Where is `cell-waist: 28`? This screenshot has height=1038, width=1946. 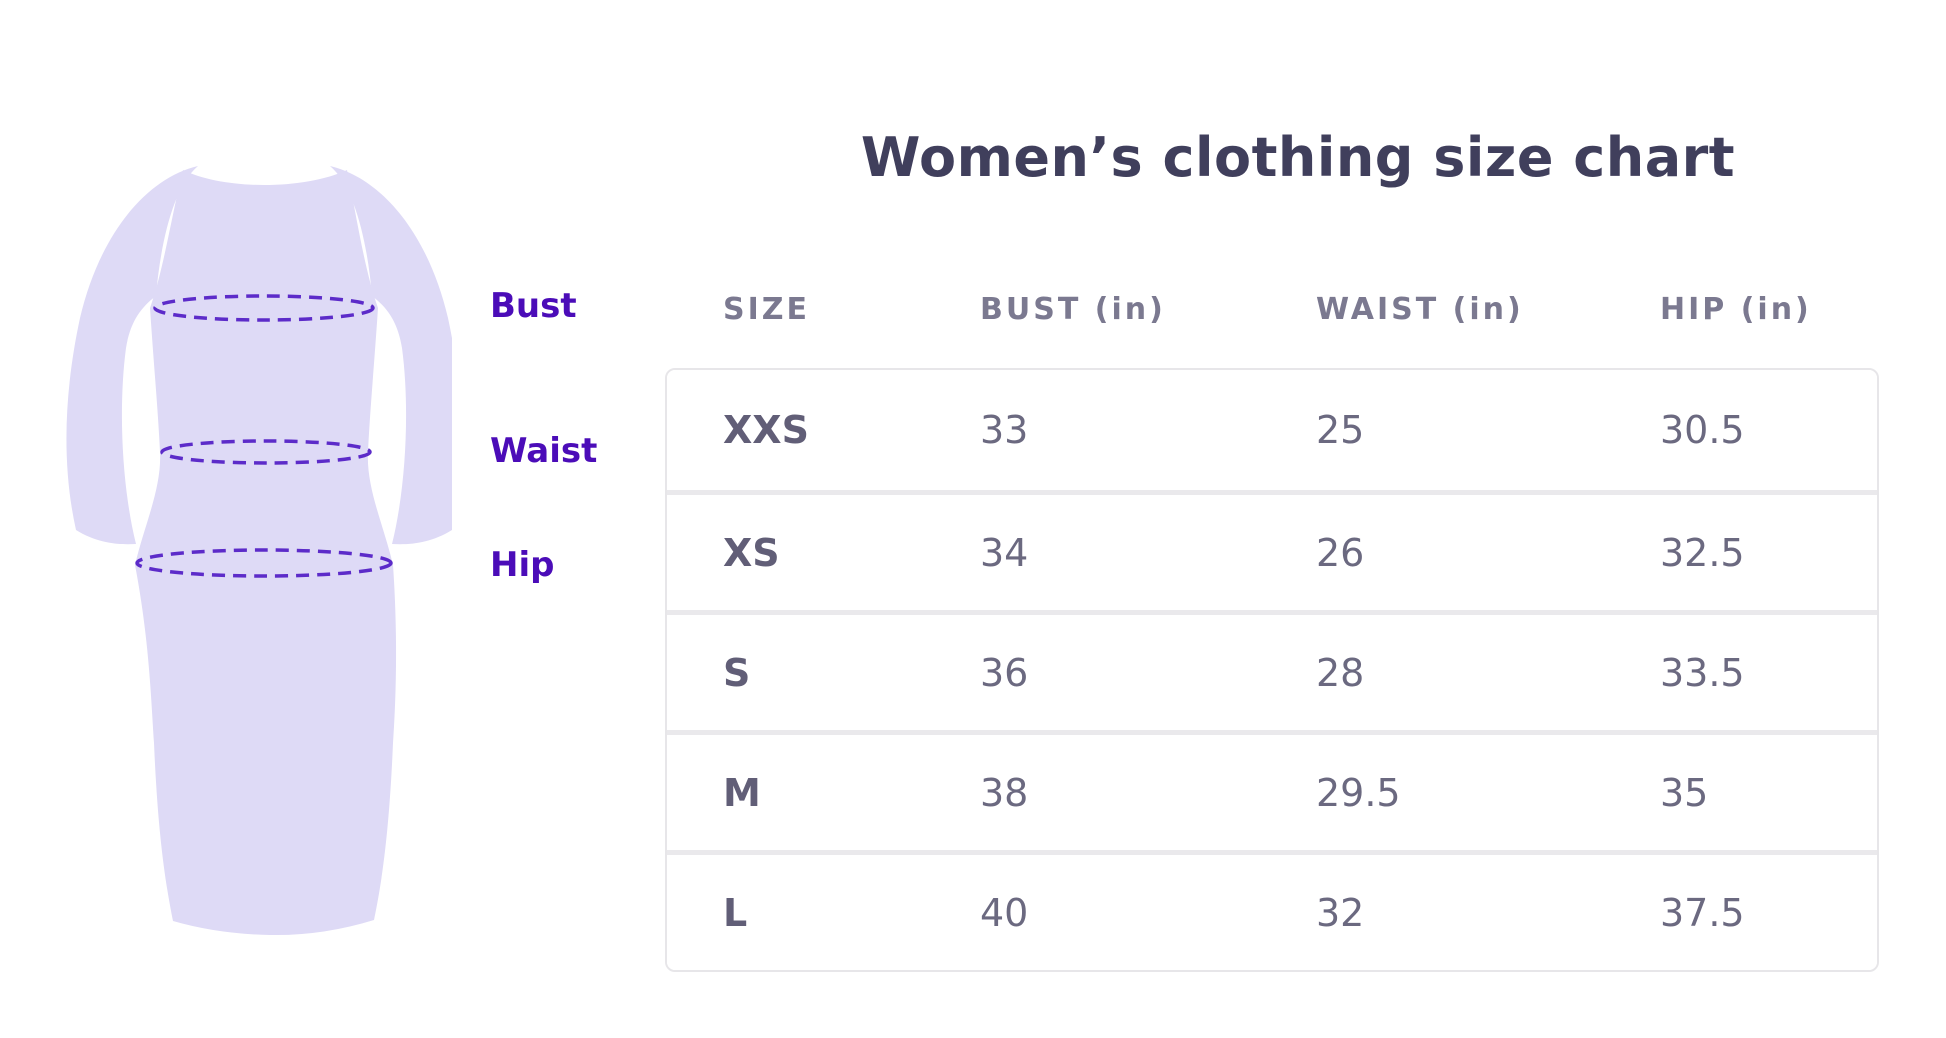 cell-waist: 28 is located at coordinates (1340, 672).